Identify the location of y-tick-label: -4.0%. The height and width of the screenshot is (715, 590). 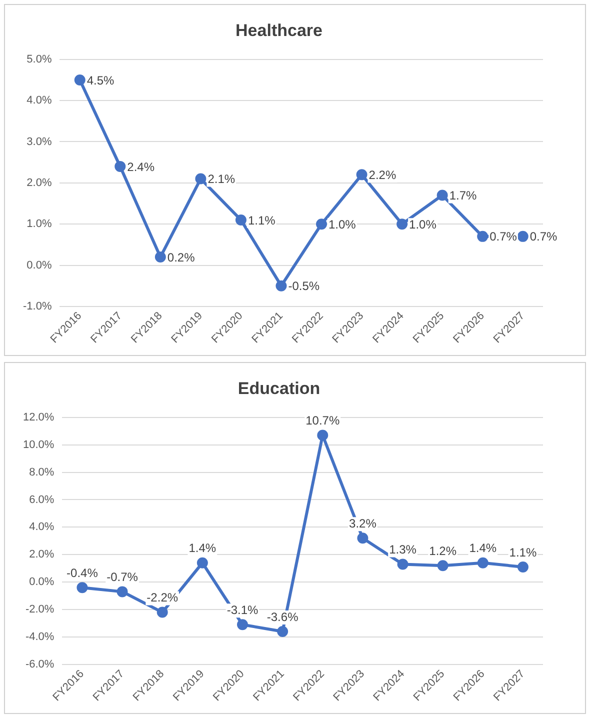
(39, 637).